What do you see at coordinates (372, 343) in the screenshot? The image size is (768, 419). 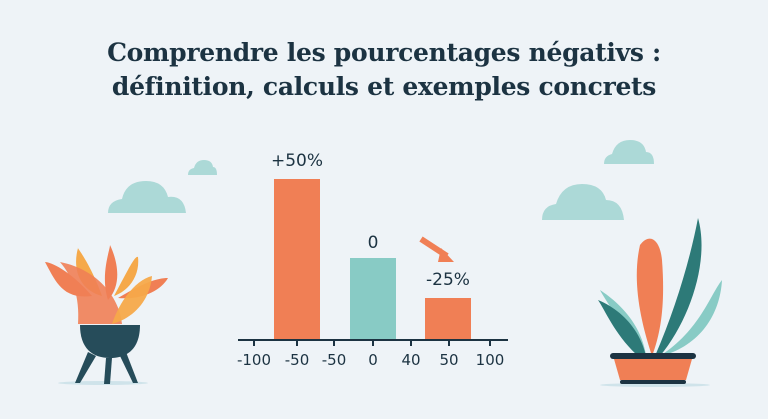 I see `axis-ticks` at bounding box center [372, 343].